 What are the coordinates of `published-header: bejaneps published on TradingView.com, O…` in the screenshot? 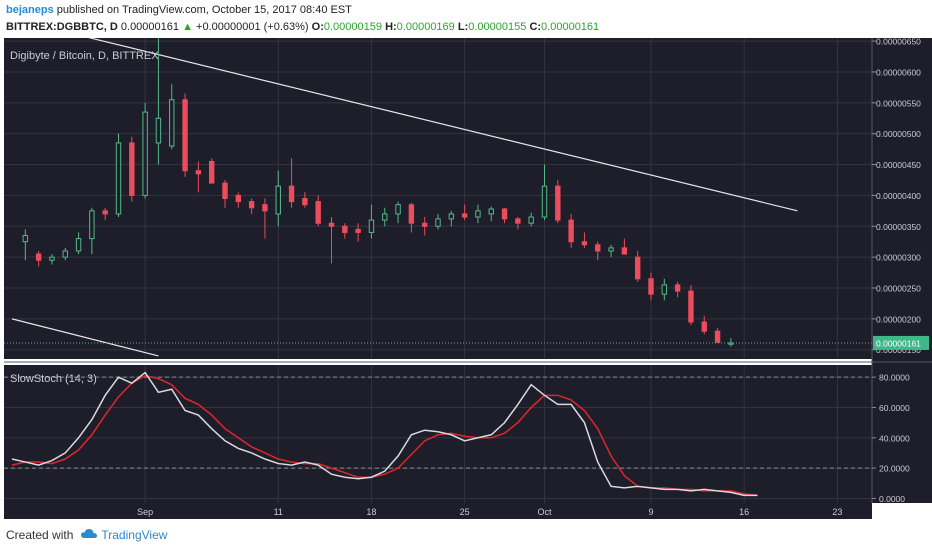 It's located at (179, 10).